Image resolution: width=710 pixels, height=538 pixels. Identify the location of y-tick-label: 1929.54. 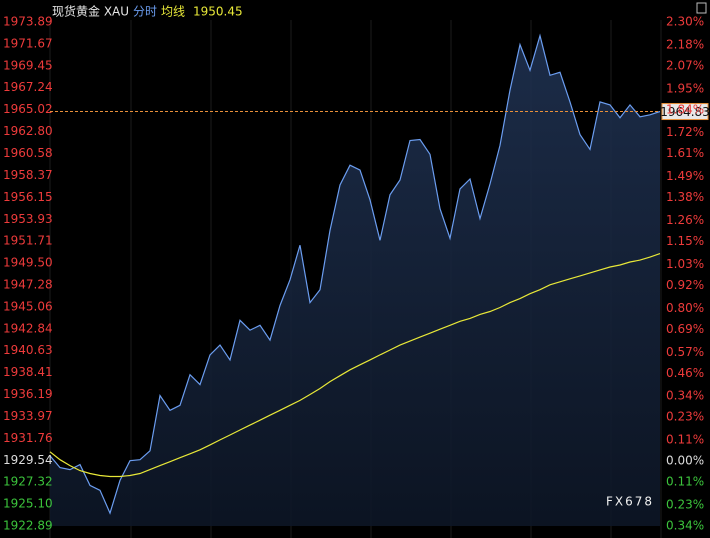
(28, 460).